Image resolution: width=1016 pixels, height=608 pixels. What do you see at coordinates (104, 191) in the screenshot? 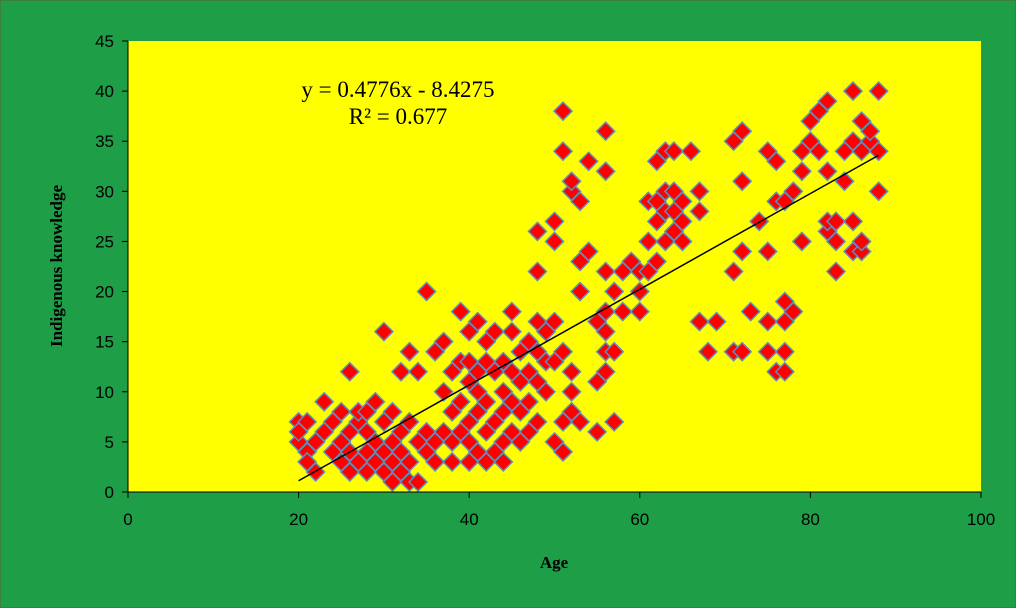
I see `y-tick-label: 30` at bounding box center [104, 191].